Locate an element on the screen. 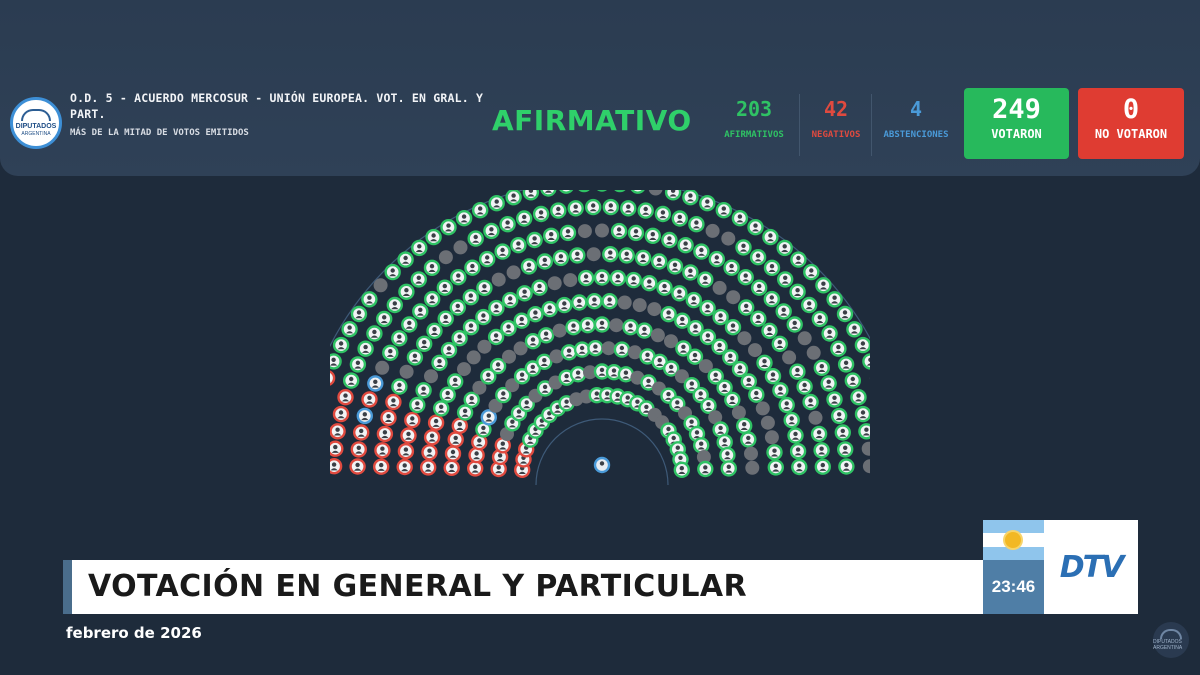 The image size is (1200, 675). seat-abstencion is located at coordinates (489, 417).